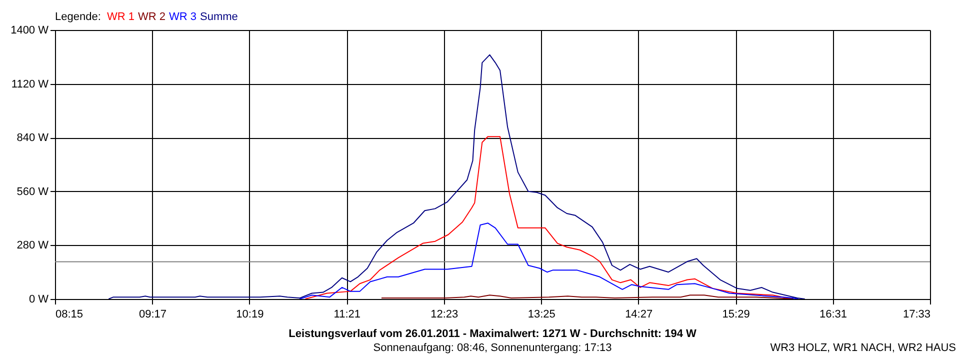 Image resolution: width=960 pixels, height=360 pixels. What do you see at coordinates (444, 314) in the screenshot?
I see `x-tick-label: 12:23` at bounding box center [444, 314].